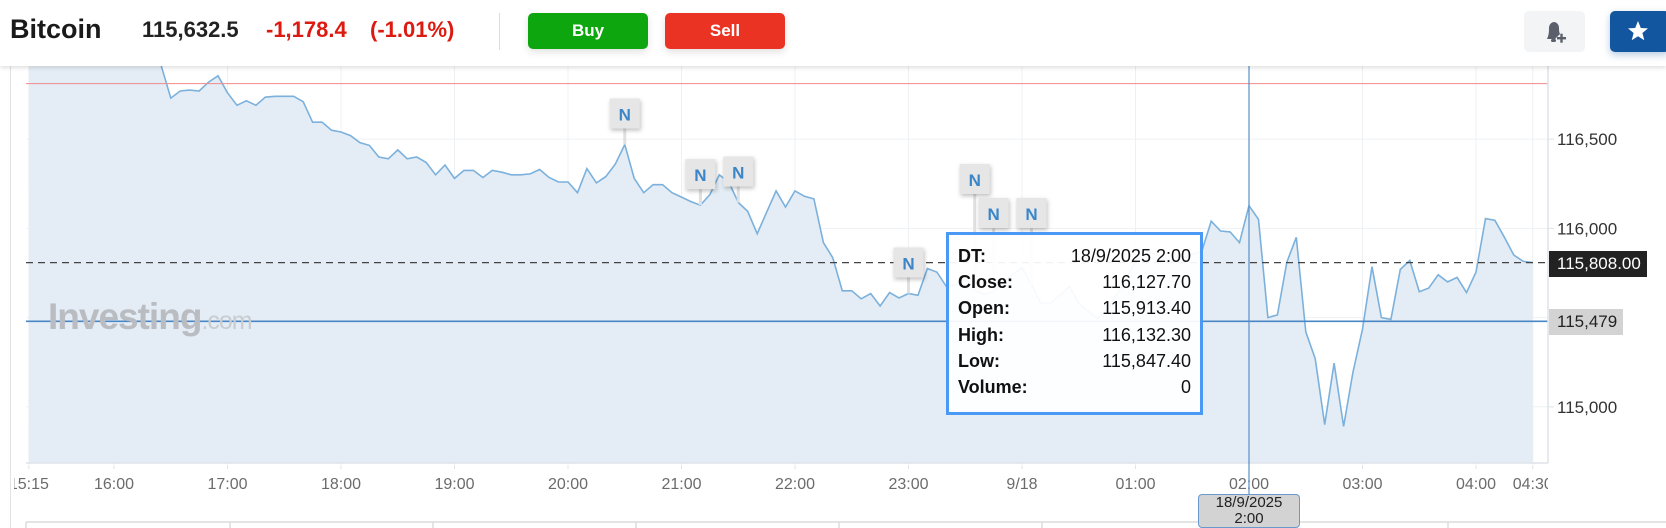 This screenshot has width=1666, height=528. I want to click on x-tick-label: 21:00, so click(681, 484).